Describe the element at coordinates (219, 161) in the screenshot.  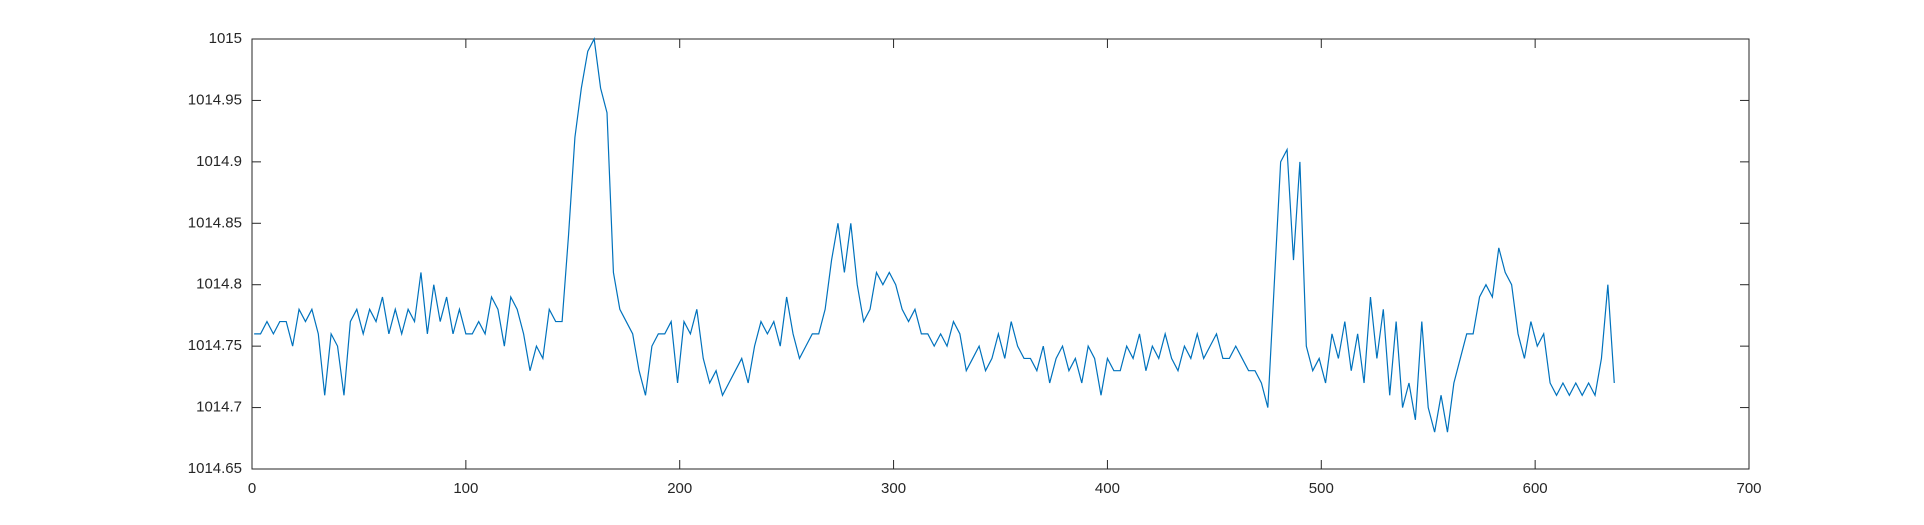
I see `y-tick-label: 1014.9` at that location.